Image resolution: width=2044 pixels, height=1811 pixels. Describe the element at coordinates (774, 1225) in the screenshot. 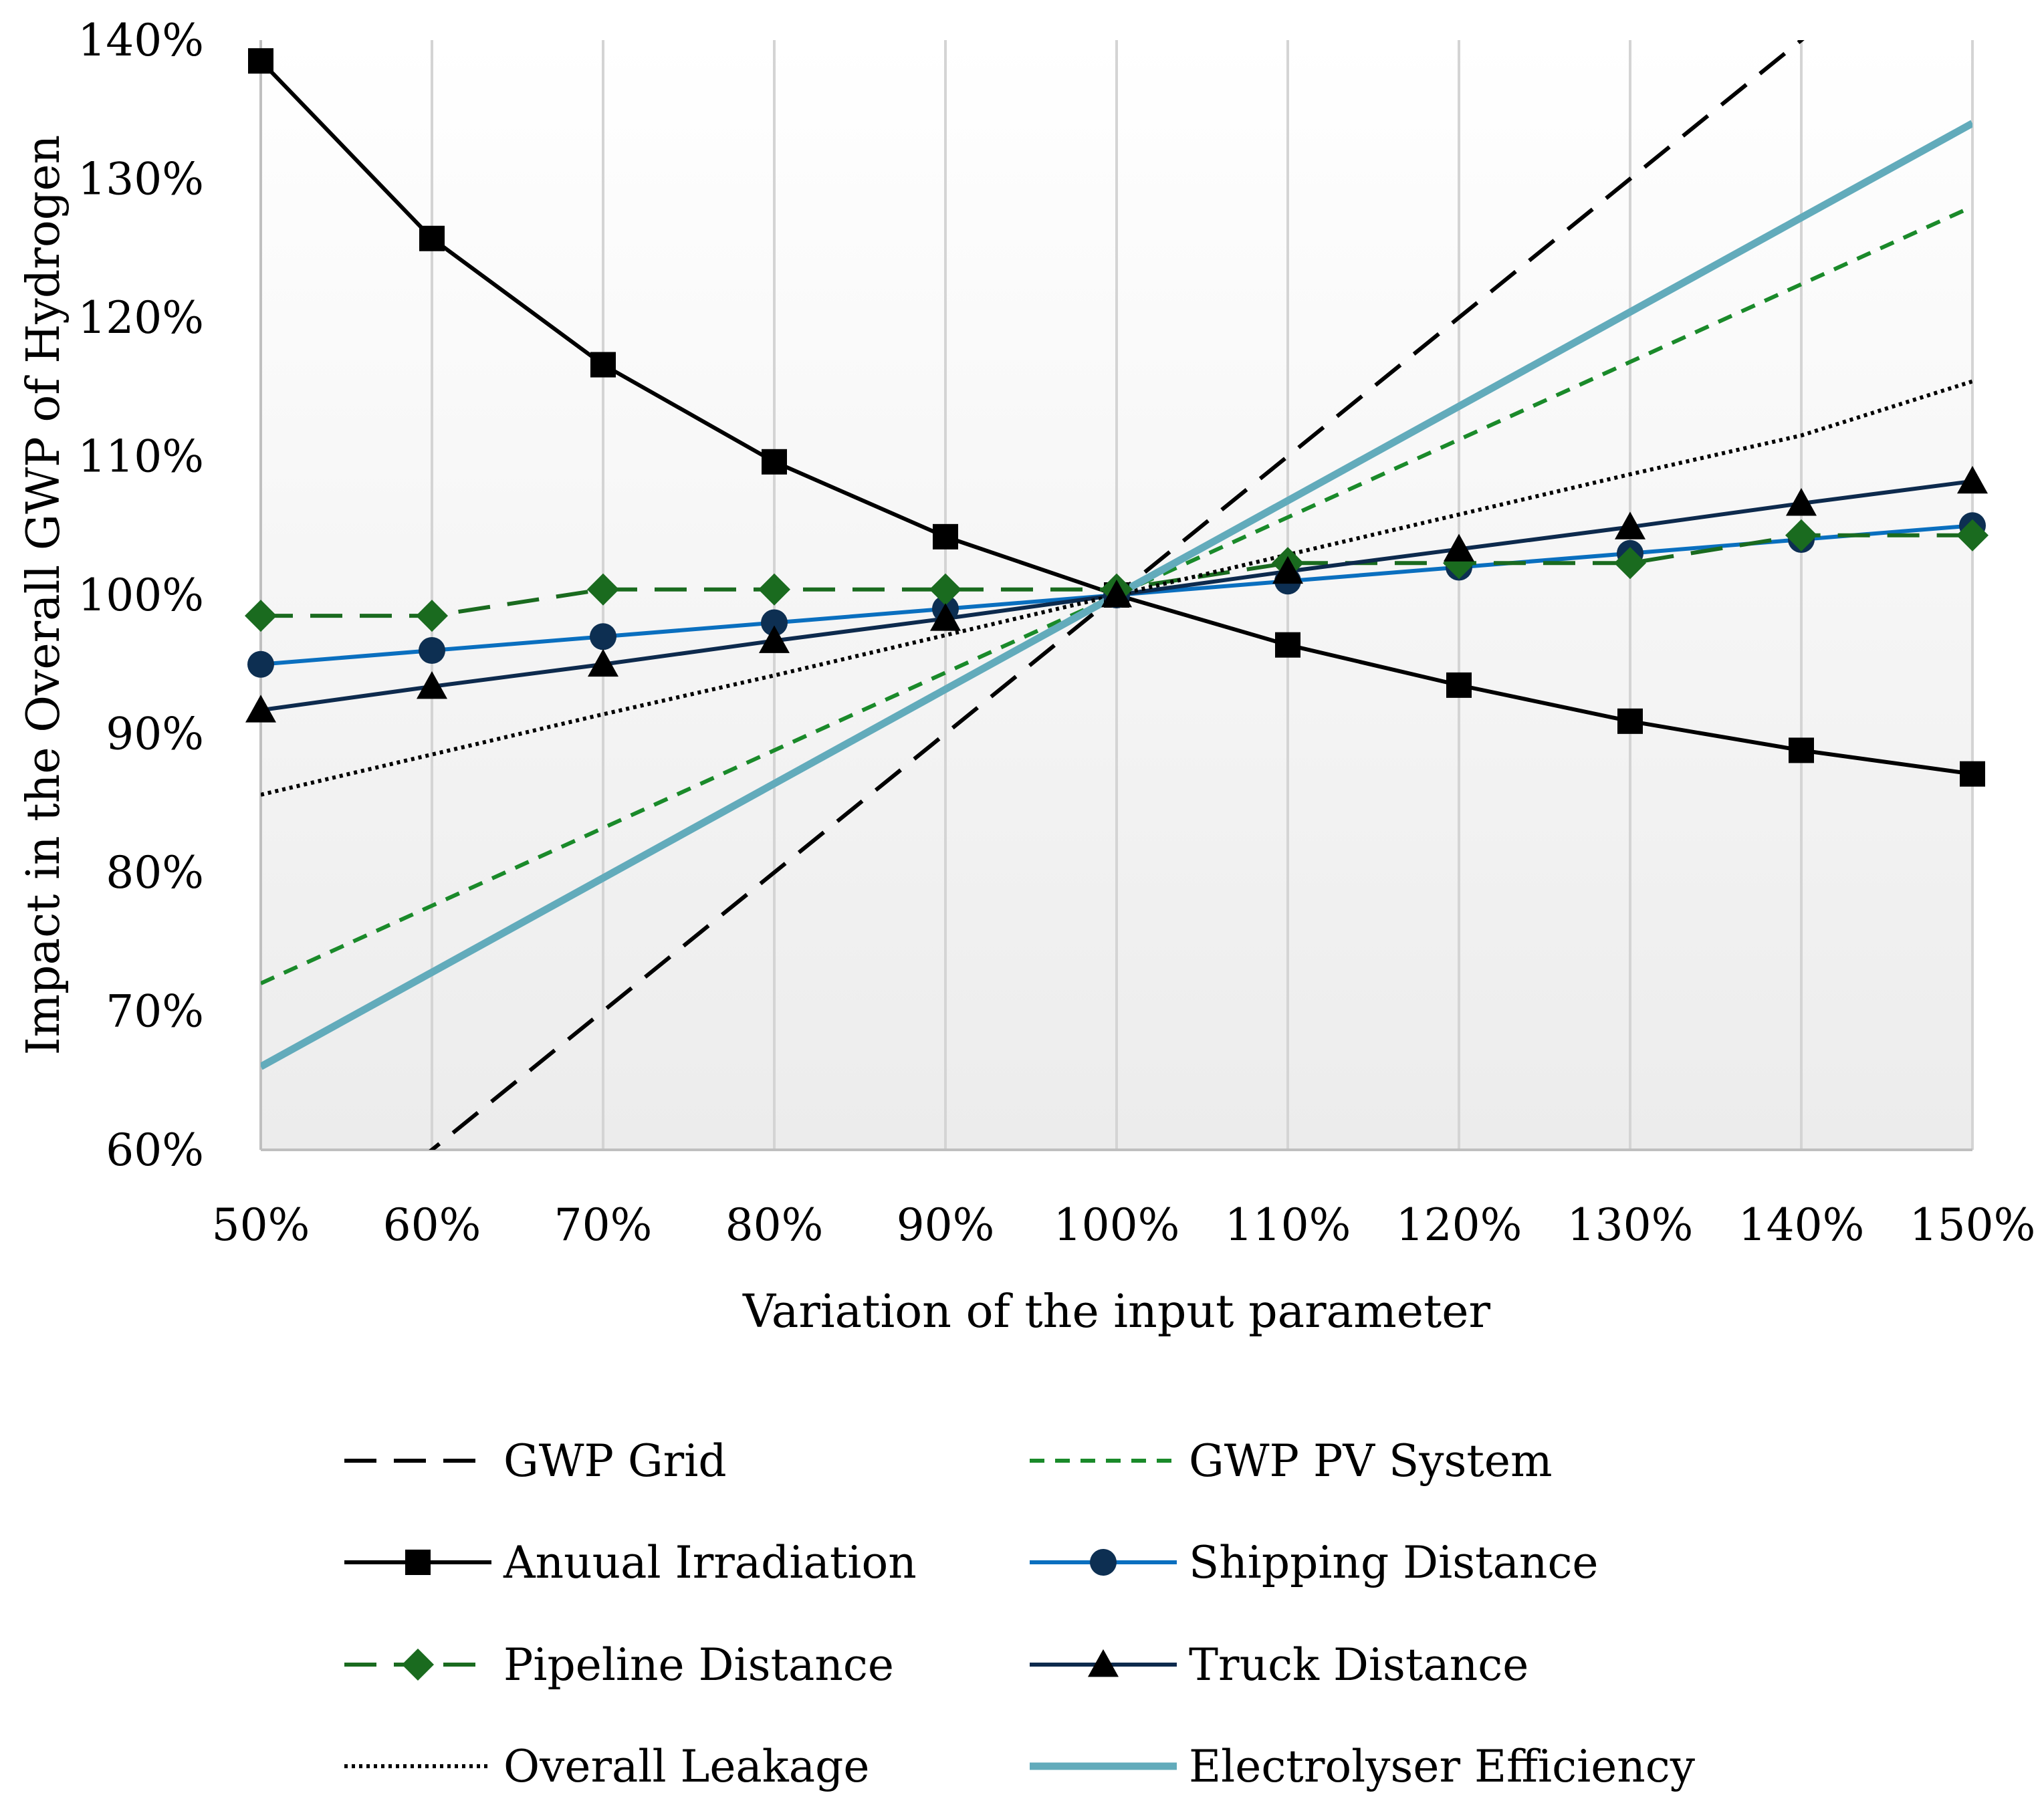

I see `x-tick-label: 80%` at that location.